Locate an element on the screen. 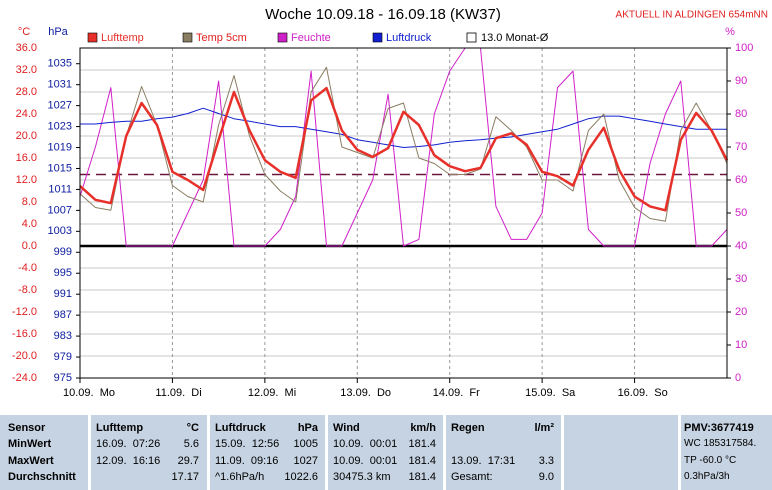  y-tick-label: -16.0 is located at coordinates (24, 334).